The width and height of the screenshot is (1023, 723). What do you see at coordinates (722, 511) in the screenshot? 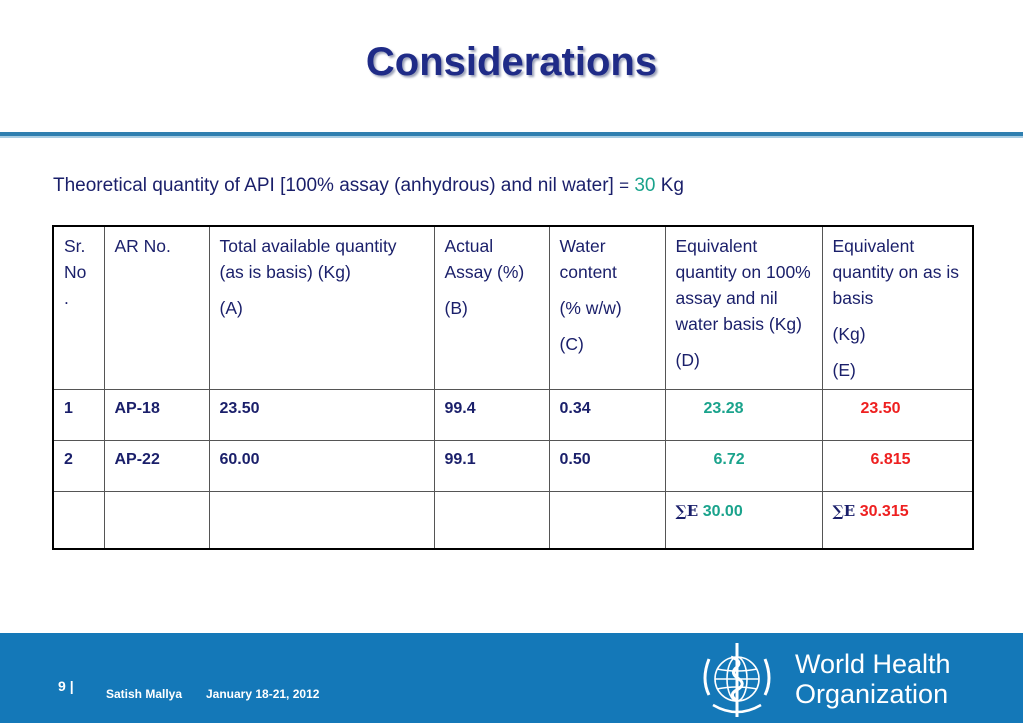
I see `sum-d-value: 30.00` at bounding box center [722, 511].